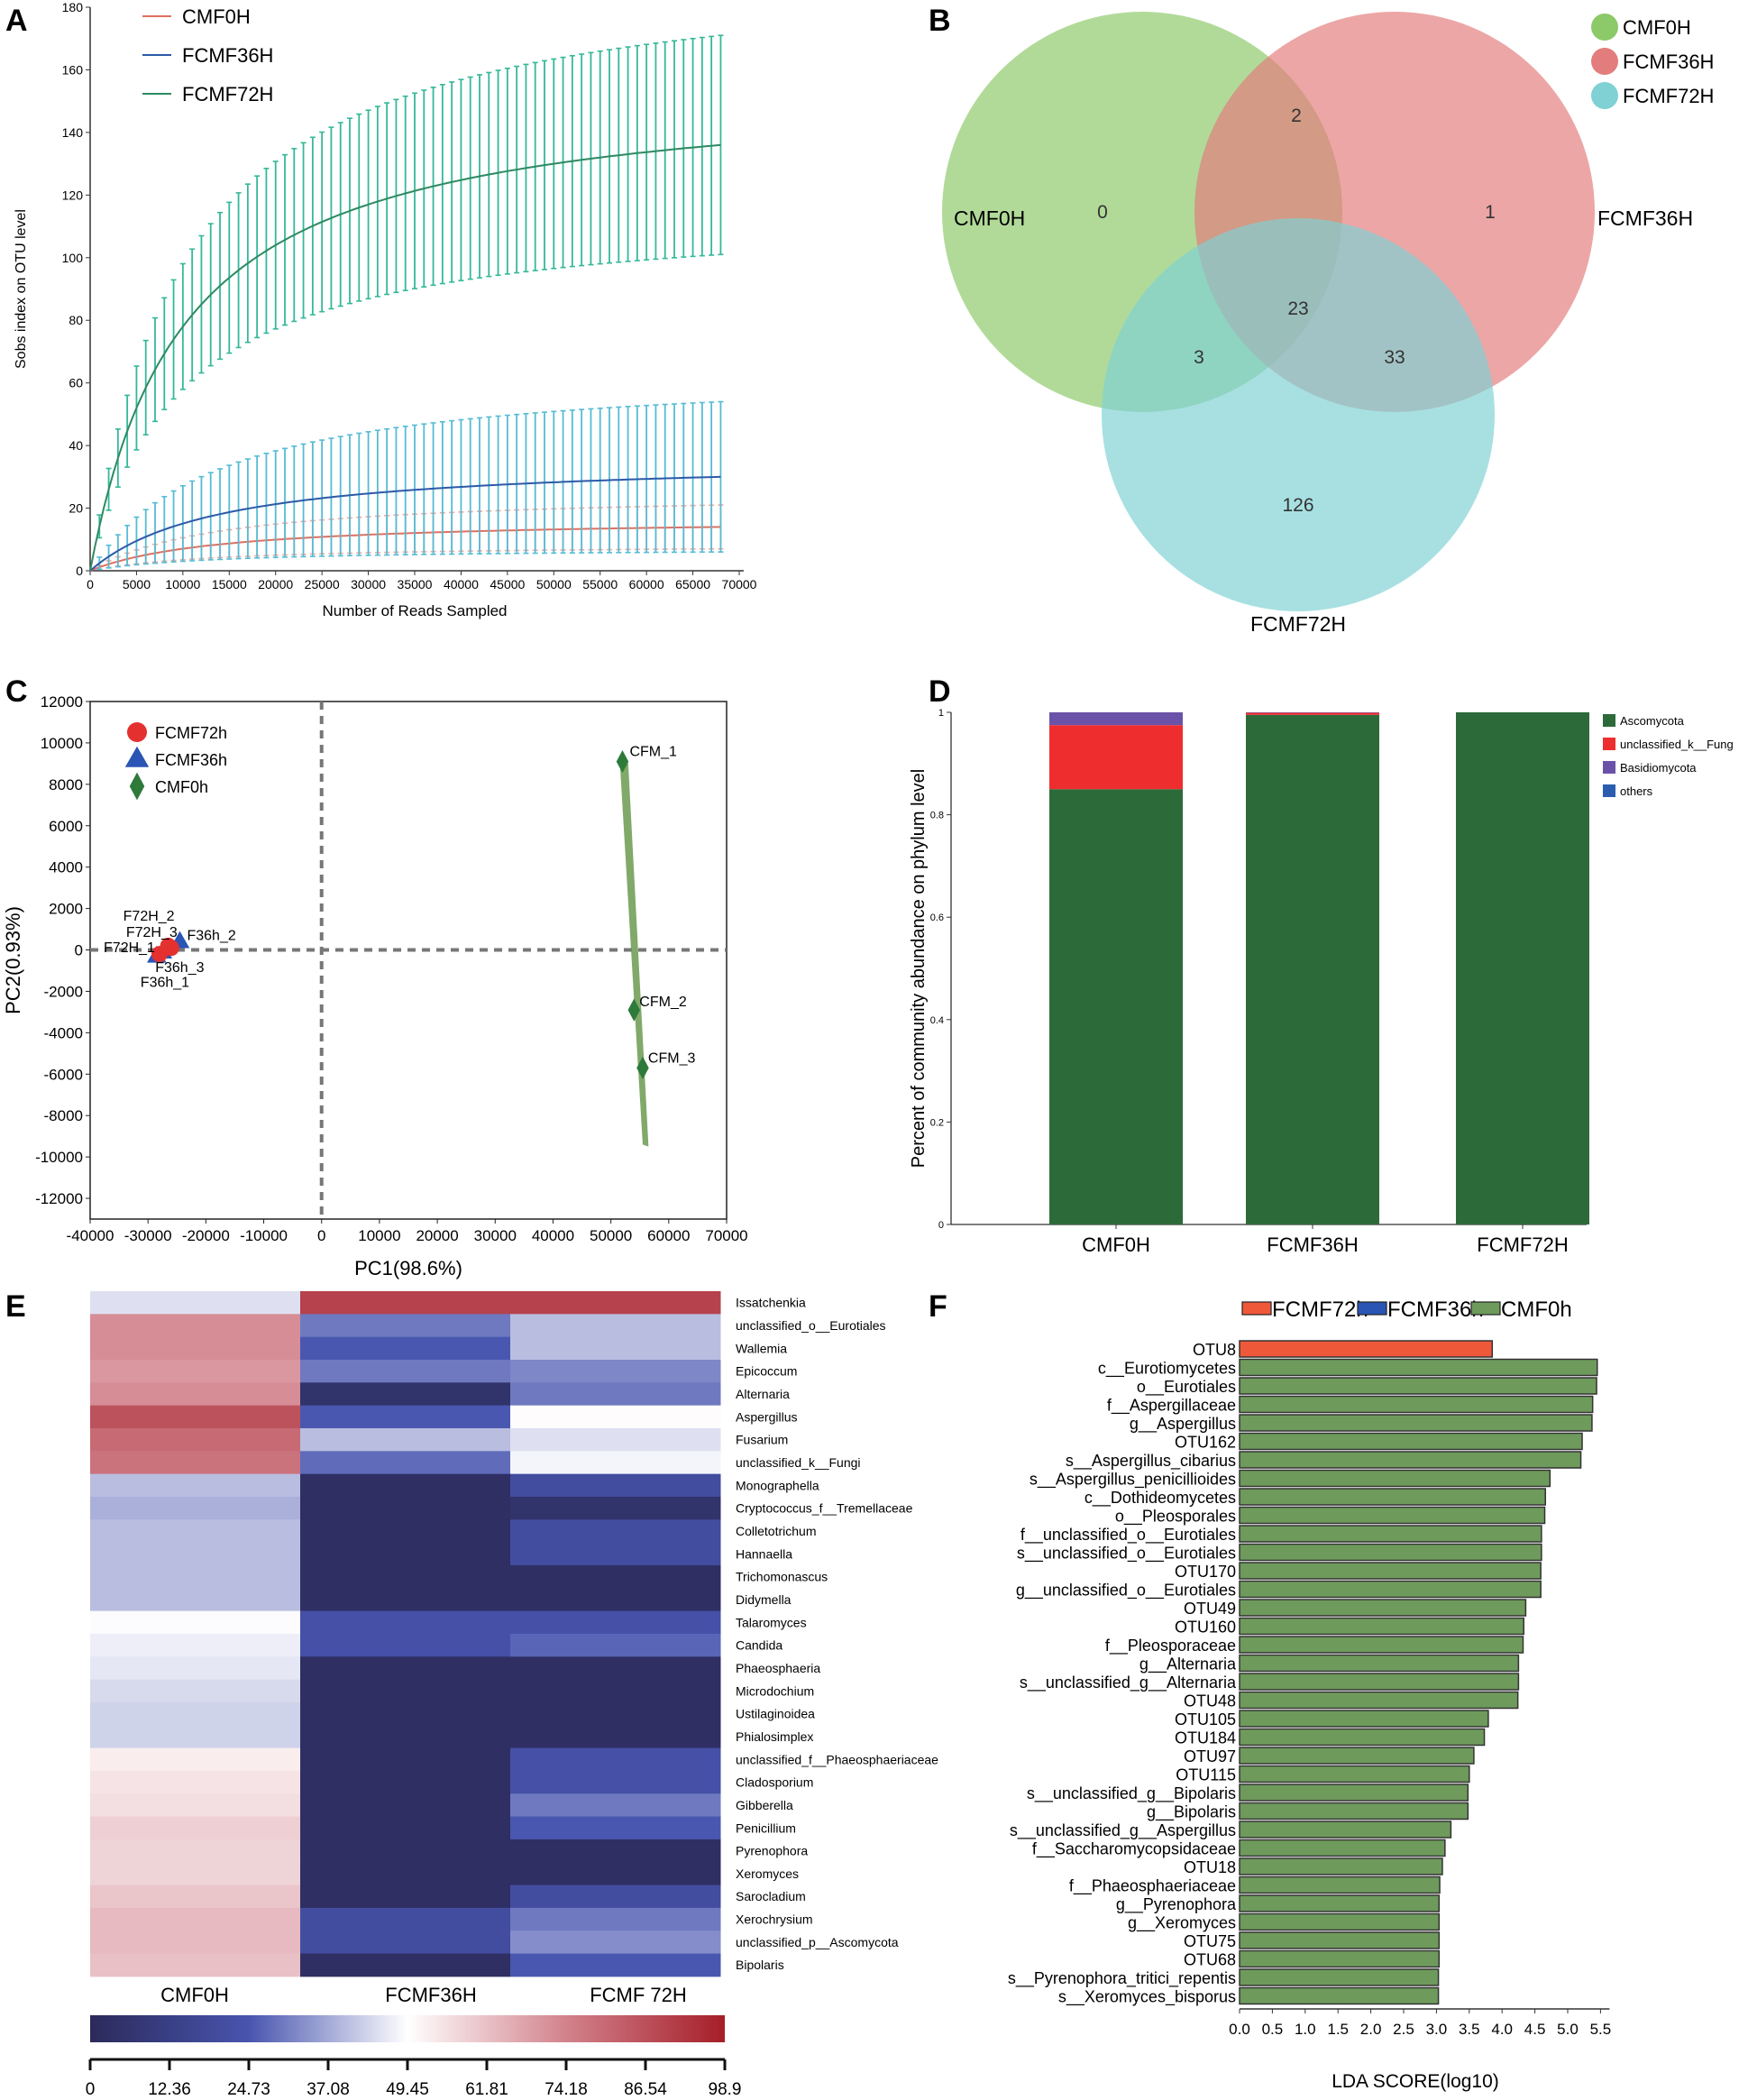 The width and height of the screenshot is (1748, 2100). Describe the element at coordinates (766, 1827) in the screenshot. I see `heatmap-row-label-penicillium: Penicillium` at that location.